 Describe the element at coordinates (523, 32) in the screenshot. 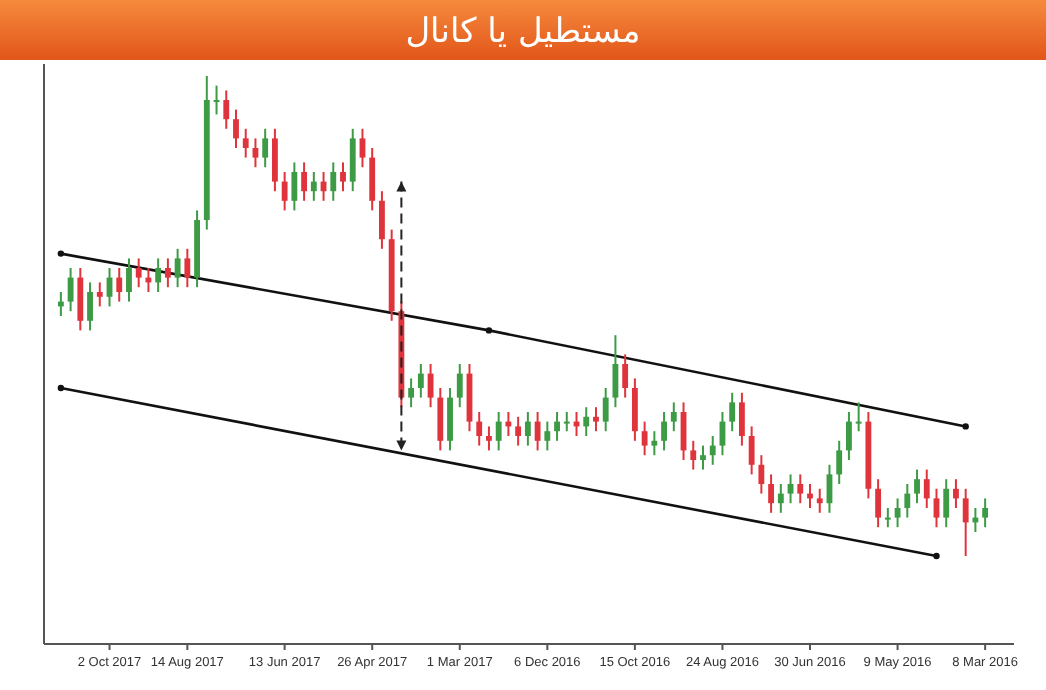

I see `chart-title: مستطیل یا کانال` at that location.